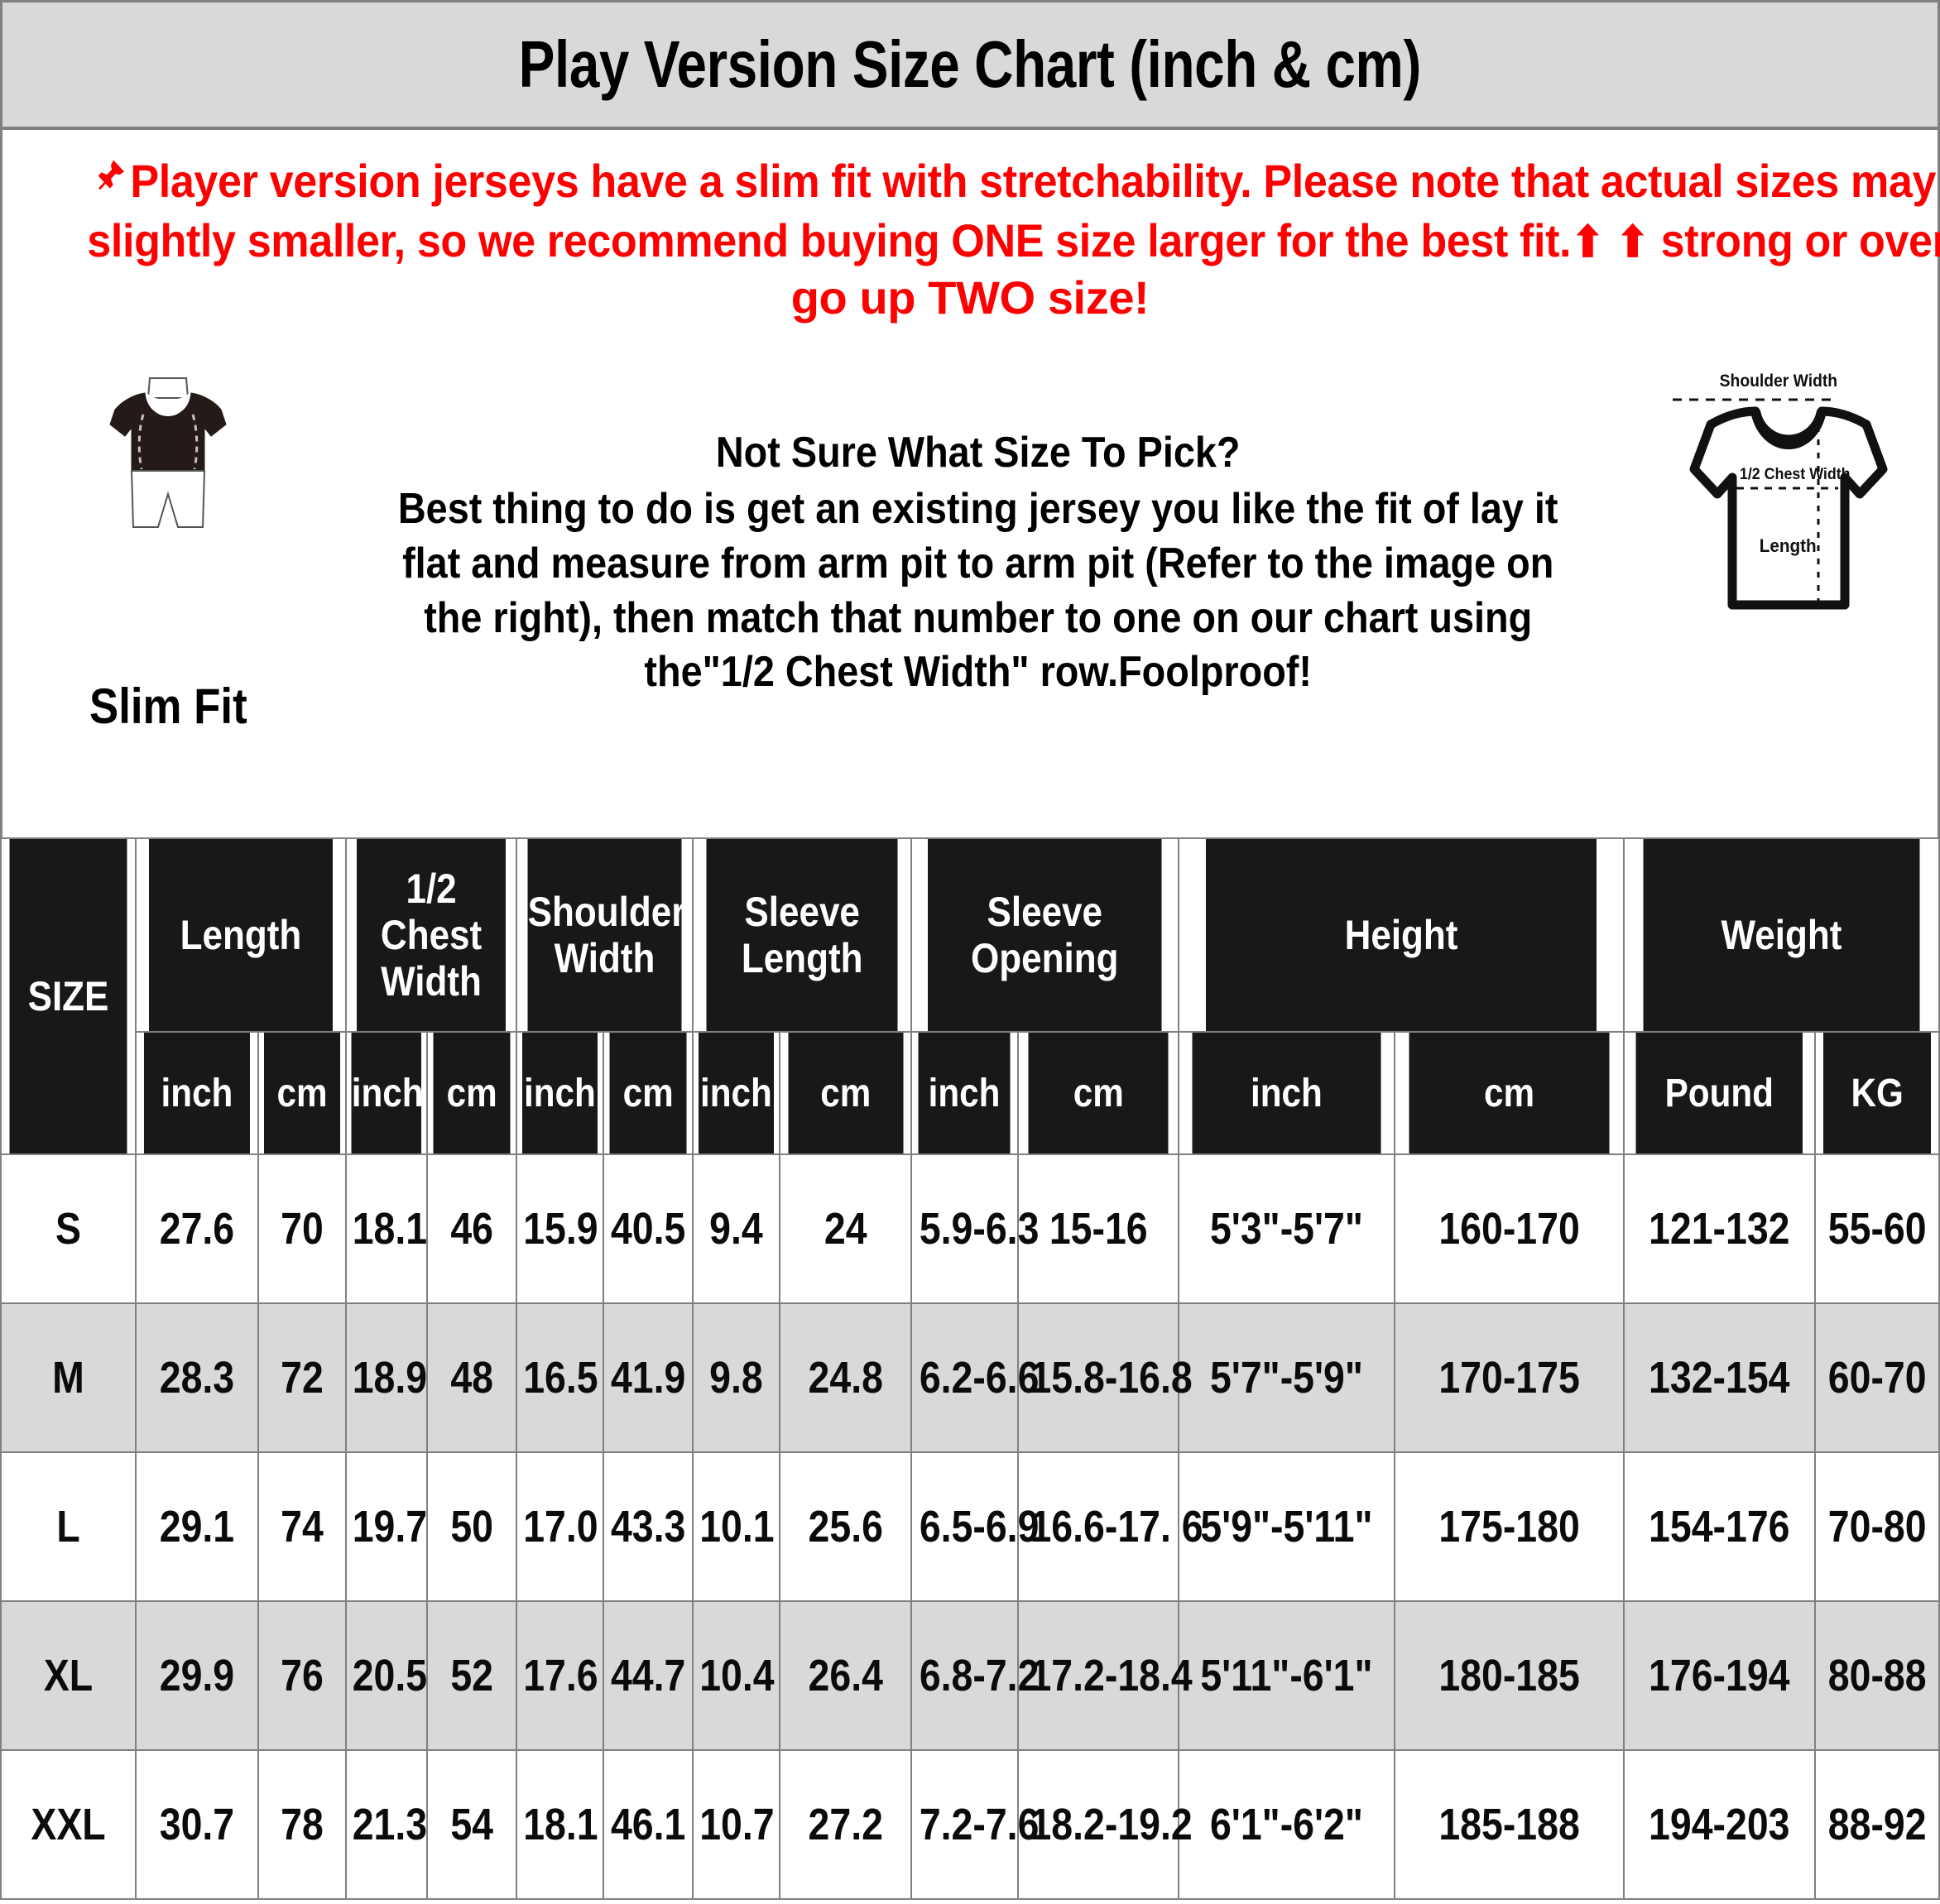 This screenshot has width=1940, height=1904. What do you see at coordinates (68, 1675) in the screenshot?
I see `row-size-cell: XL` at bounding box center [68, 1675].